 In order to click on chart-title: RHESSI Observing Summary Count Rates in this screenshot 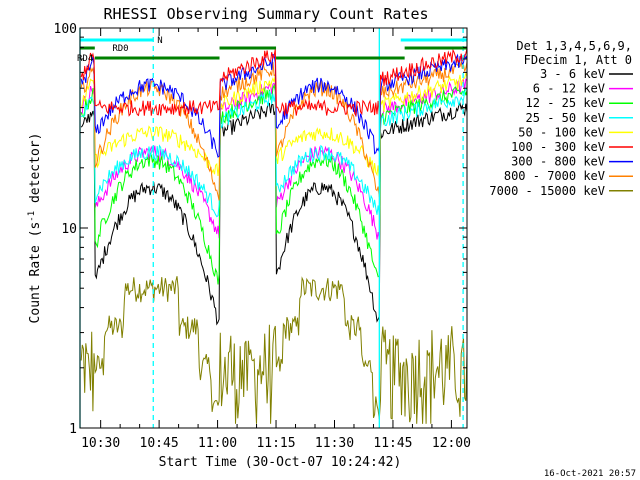, I will do `click(265, 14)`.